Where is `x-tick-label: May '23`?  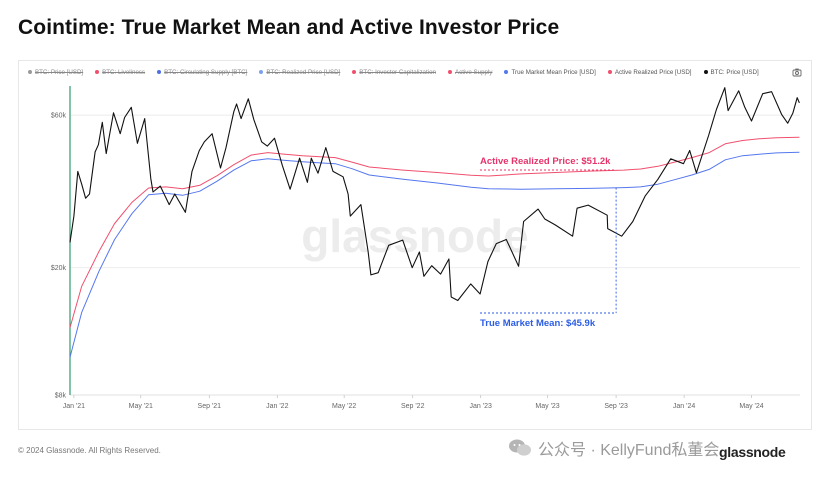
x-tick-label: May '23 is located at coordinates (547, 406).